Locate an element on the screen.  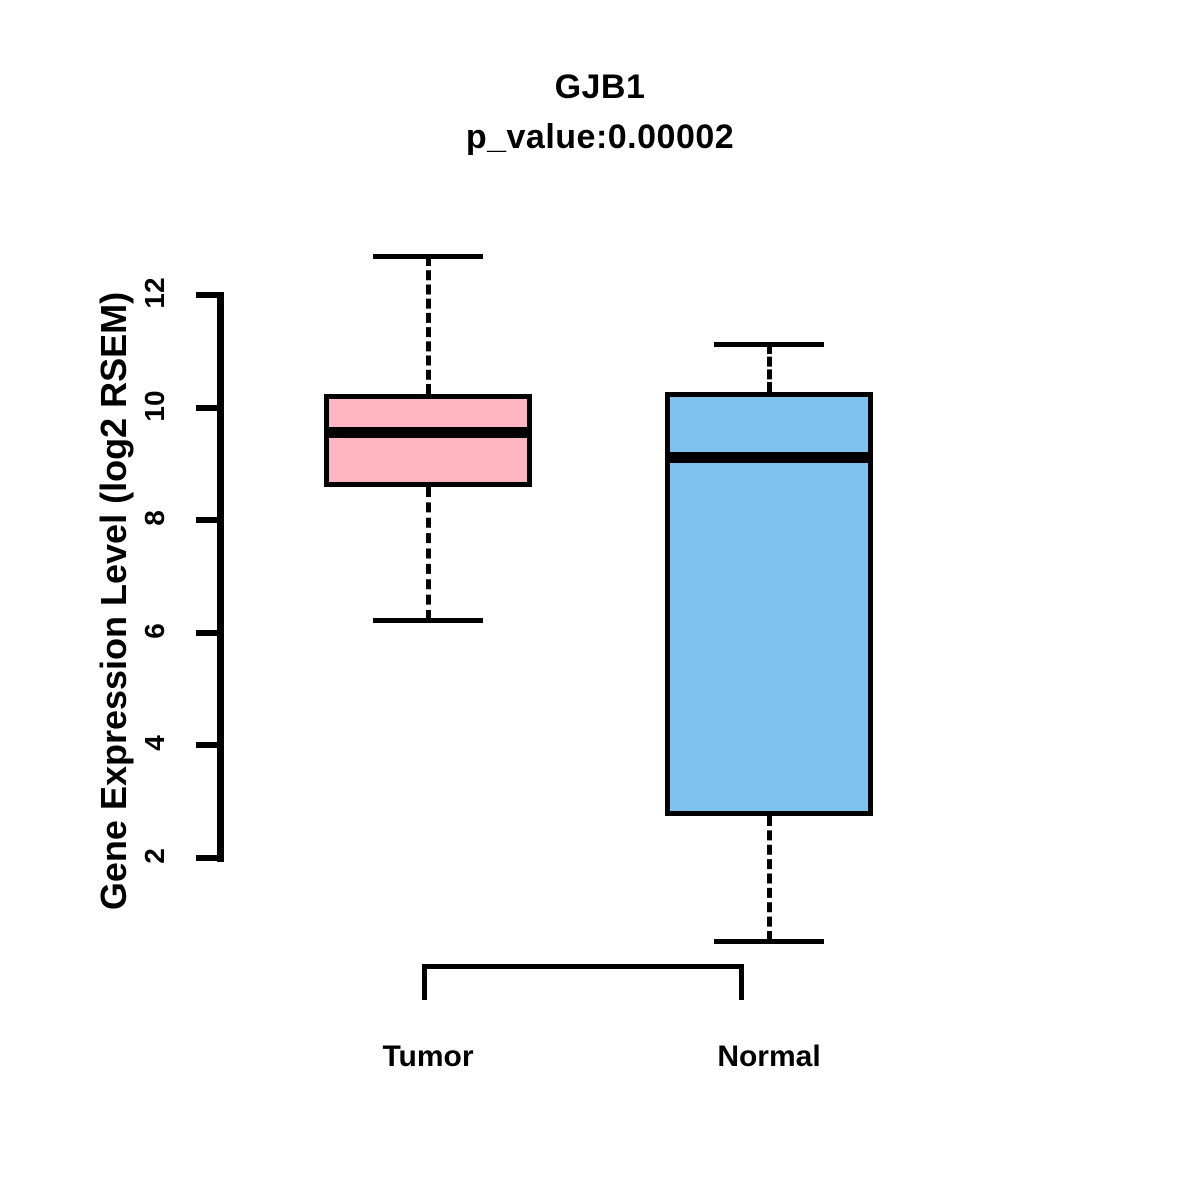
chart-subtitle-pvalue: p_value:0.00002 is located at coordinates (600, 137).